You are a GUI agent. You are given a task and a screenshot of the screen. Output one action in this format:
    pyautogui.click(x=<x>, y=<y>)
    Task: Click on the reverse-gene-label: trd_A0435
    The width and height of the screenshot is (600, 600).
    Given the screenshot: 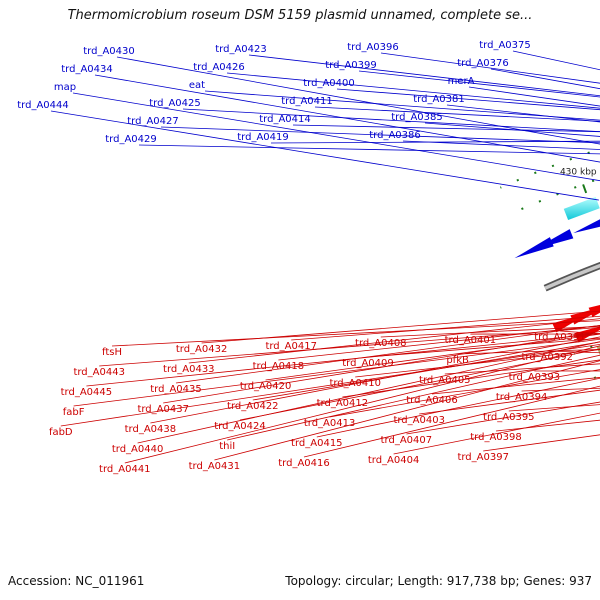 What is the action you would take?
    pyautogui.click(x=176, y=389)
    